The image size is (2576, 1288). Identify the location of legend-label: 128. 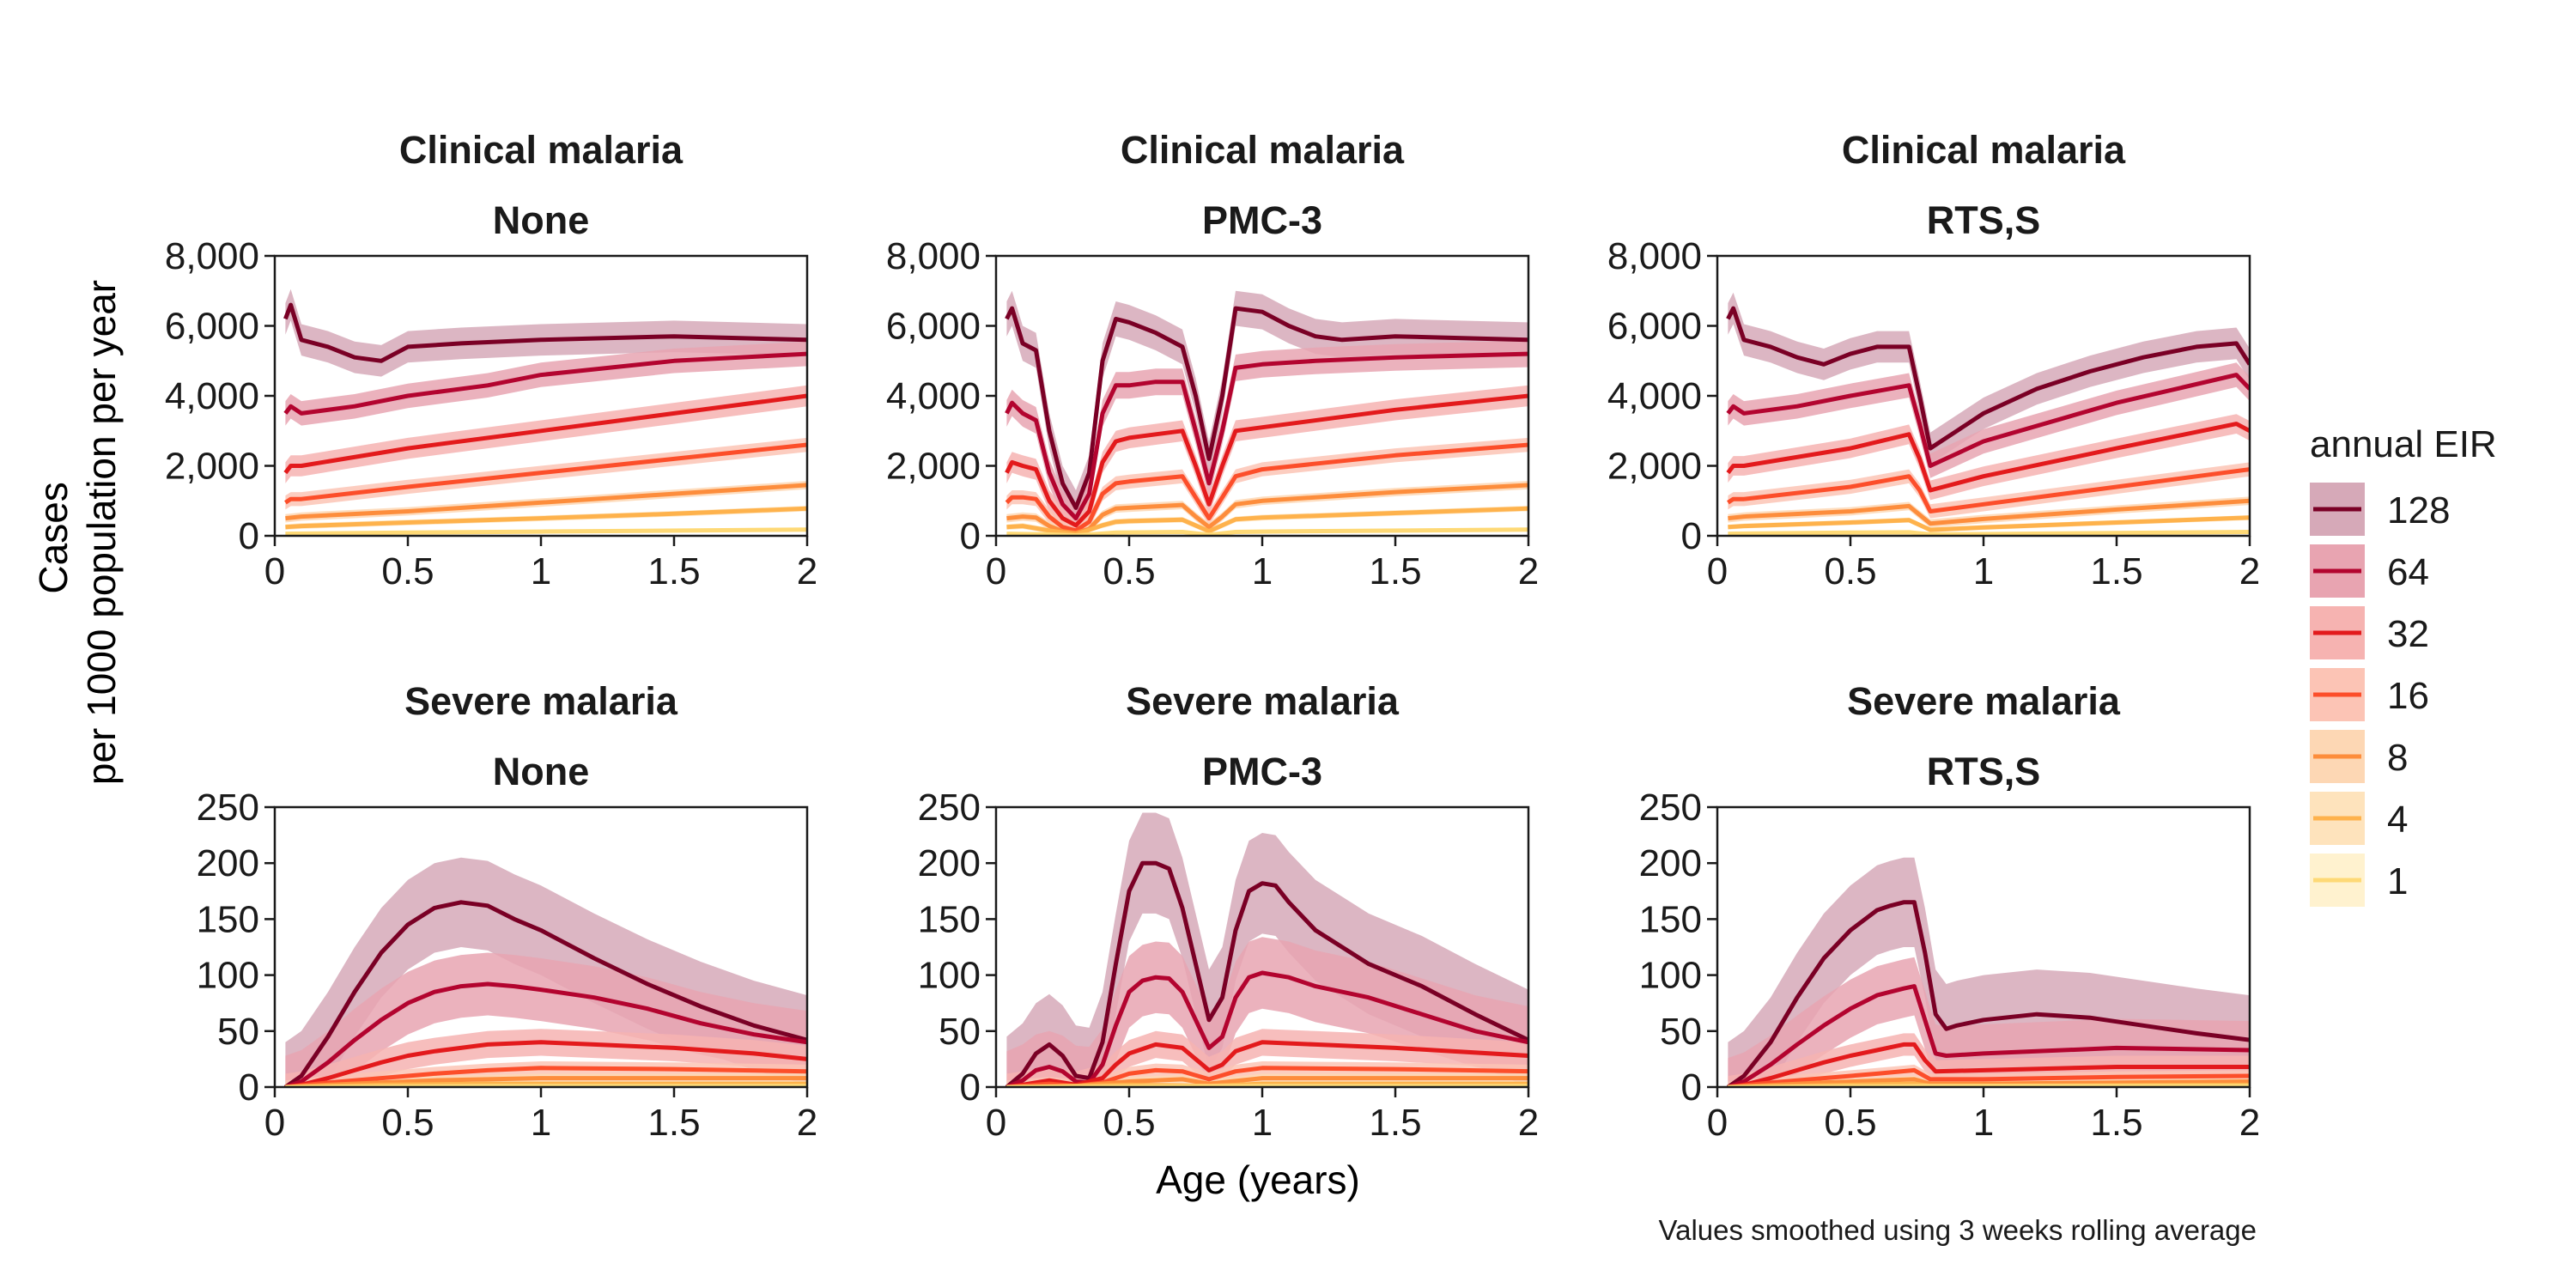
(2419, 510).